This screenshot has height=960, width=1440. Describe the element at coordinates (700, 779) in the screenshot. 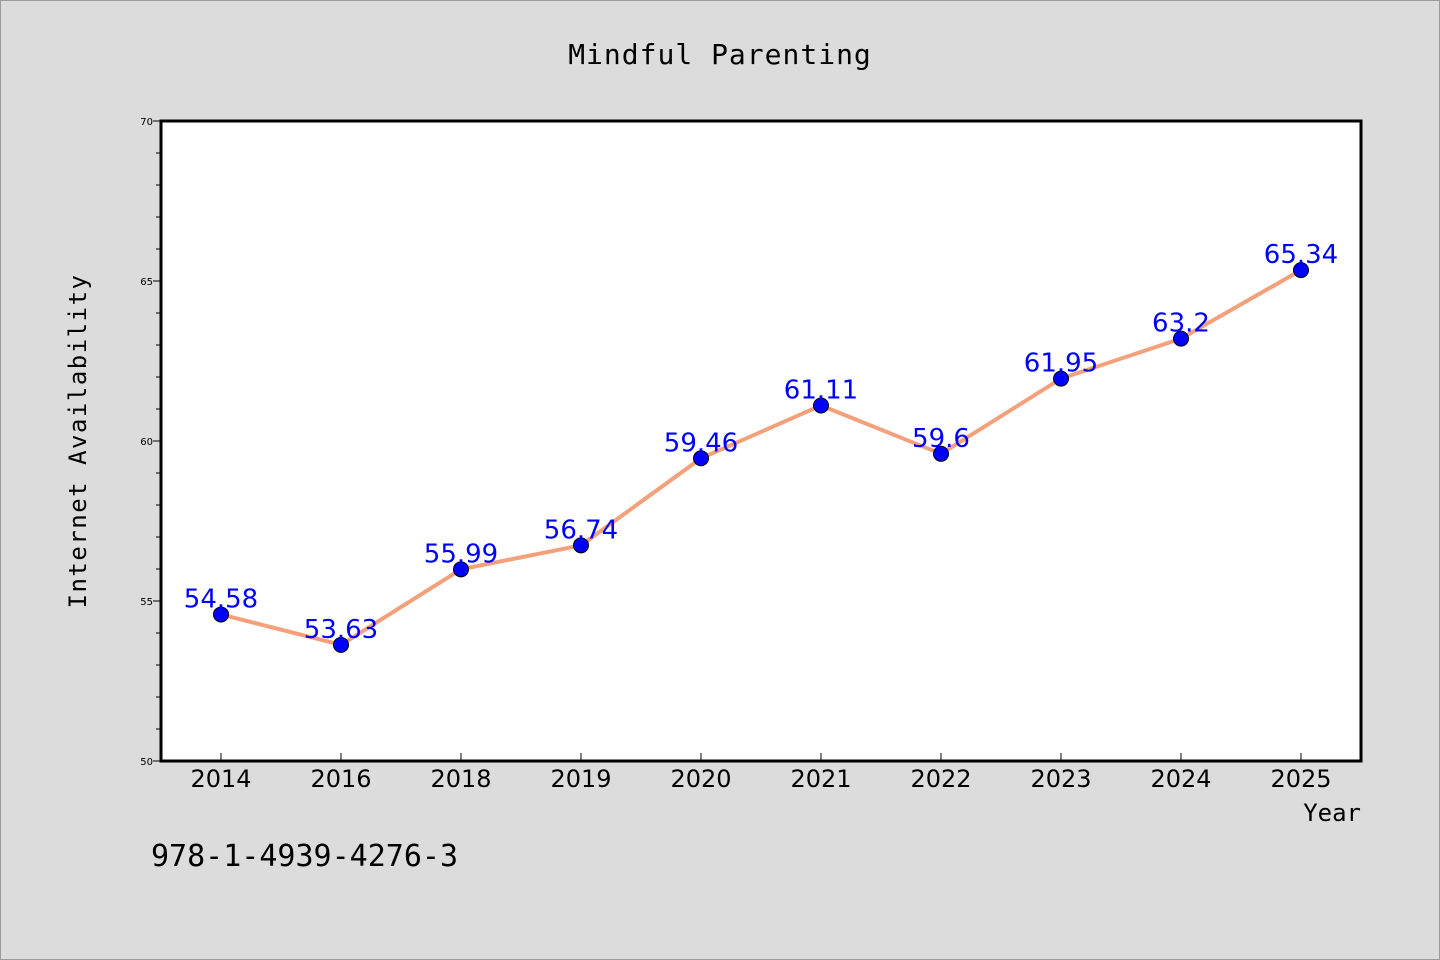

I see `x-tick-label: 2020` at that location.